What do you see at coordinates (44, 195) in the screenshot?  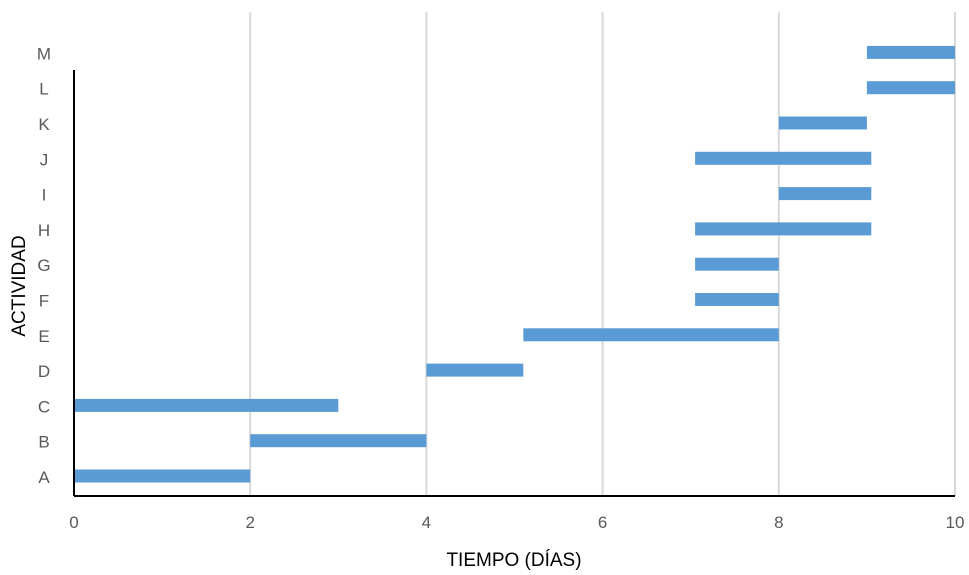 I see `y-tick-i: I` at bounding box center [44, 195].